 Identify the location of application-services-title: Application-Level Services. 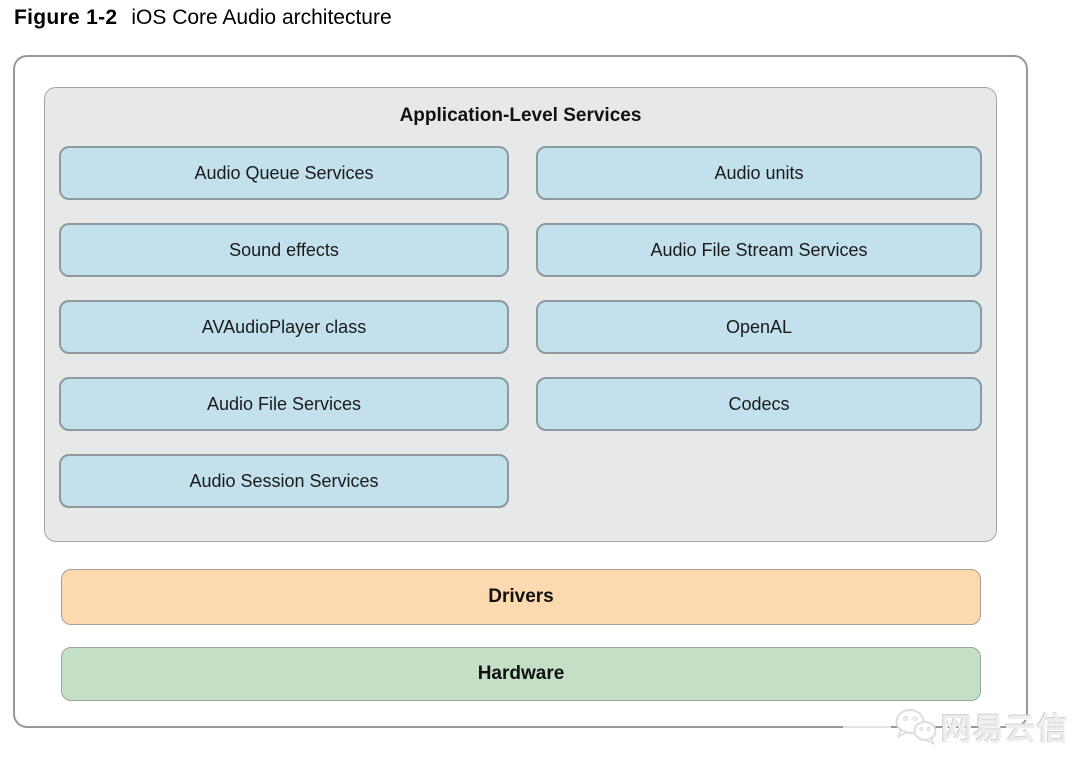
(520, 115).